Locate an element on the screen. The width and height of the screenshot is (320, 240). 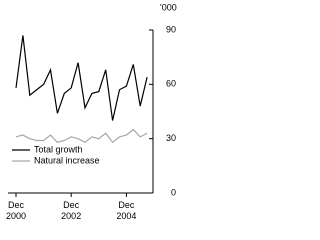
legend-label: Natural increase is located at coordinates (67, 160).